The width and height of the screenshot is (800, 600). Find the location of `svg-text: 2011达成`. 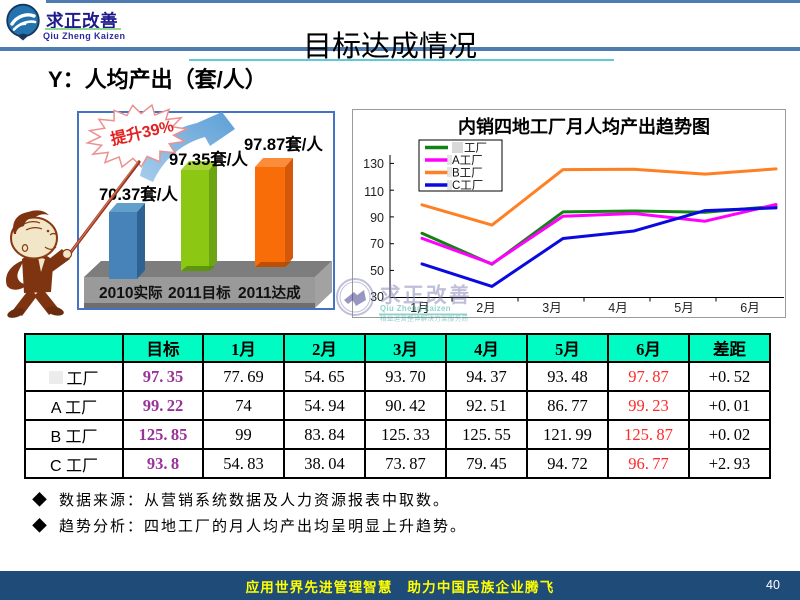

svg-text: 2011达成 is located at coordinates (269, 293).